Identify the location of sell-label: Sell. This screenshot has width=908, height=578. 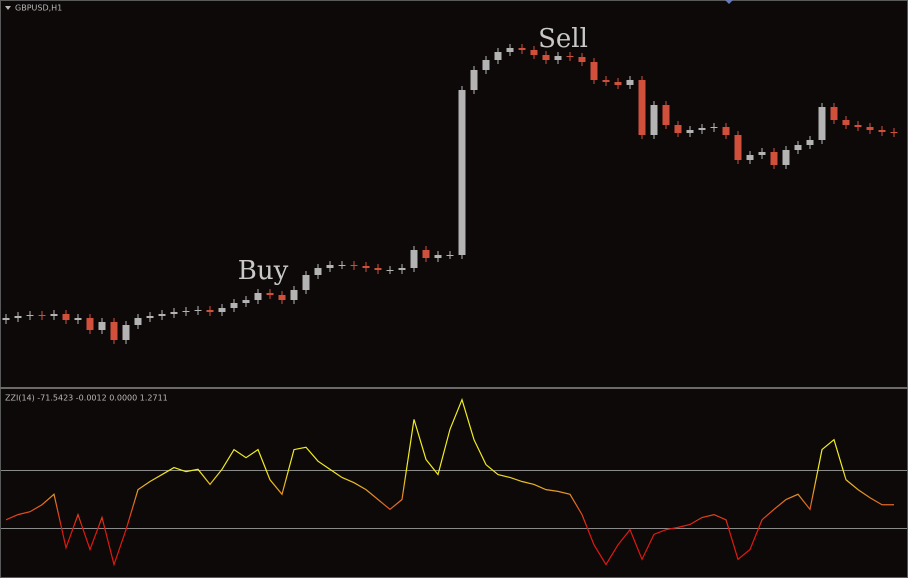
(563, 39).